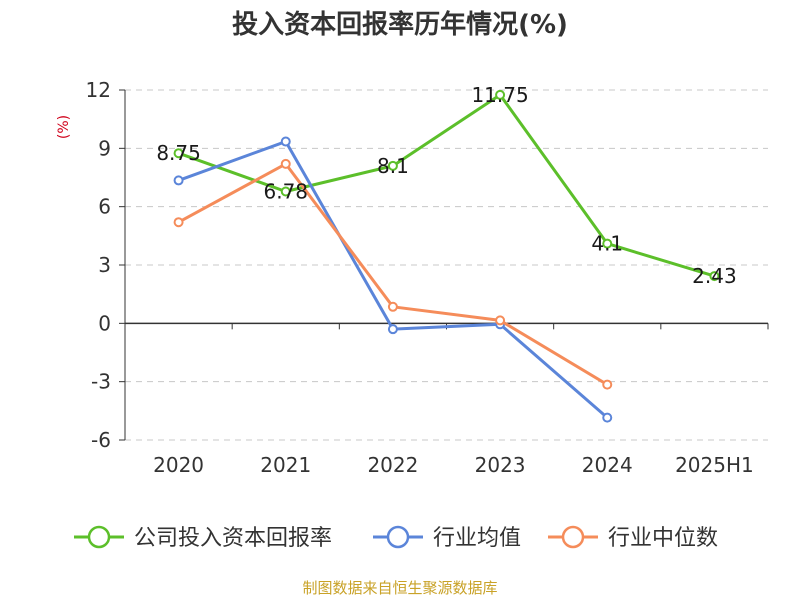 This screenshot has height=600, width=800. I want to click on data-label: 4.1, so click(607, 244).